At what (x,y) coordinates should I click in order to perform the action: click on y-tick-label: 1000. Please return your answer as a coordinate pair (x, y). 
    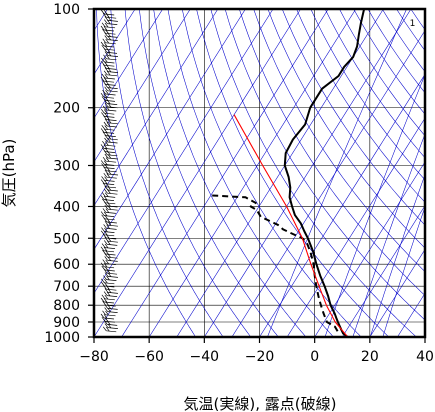
    Looking at the image, I should click on (62, 338).